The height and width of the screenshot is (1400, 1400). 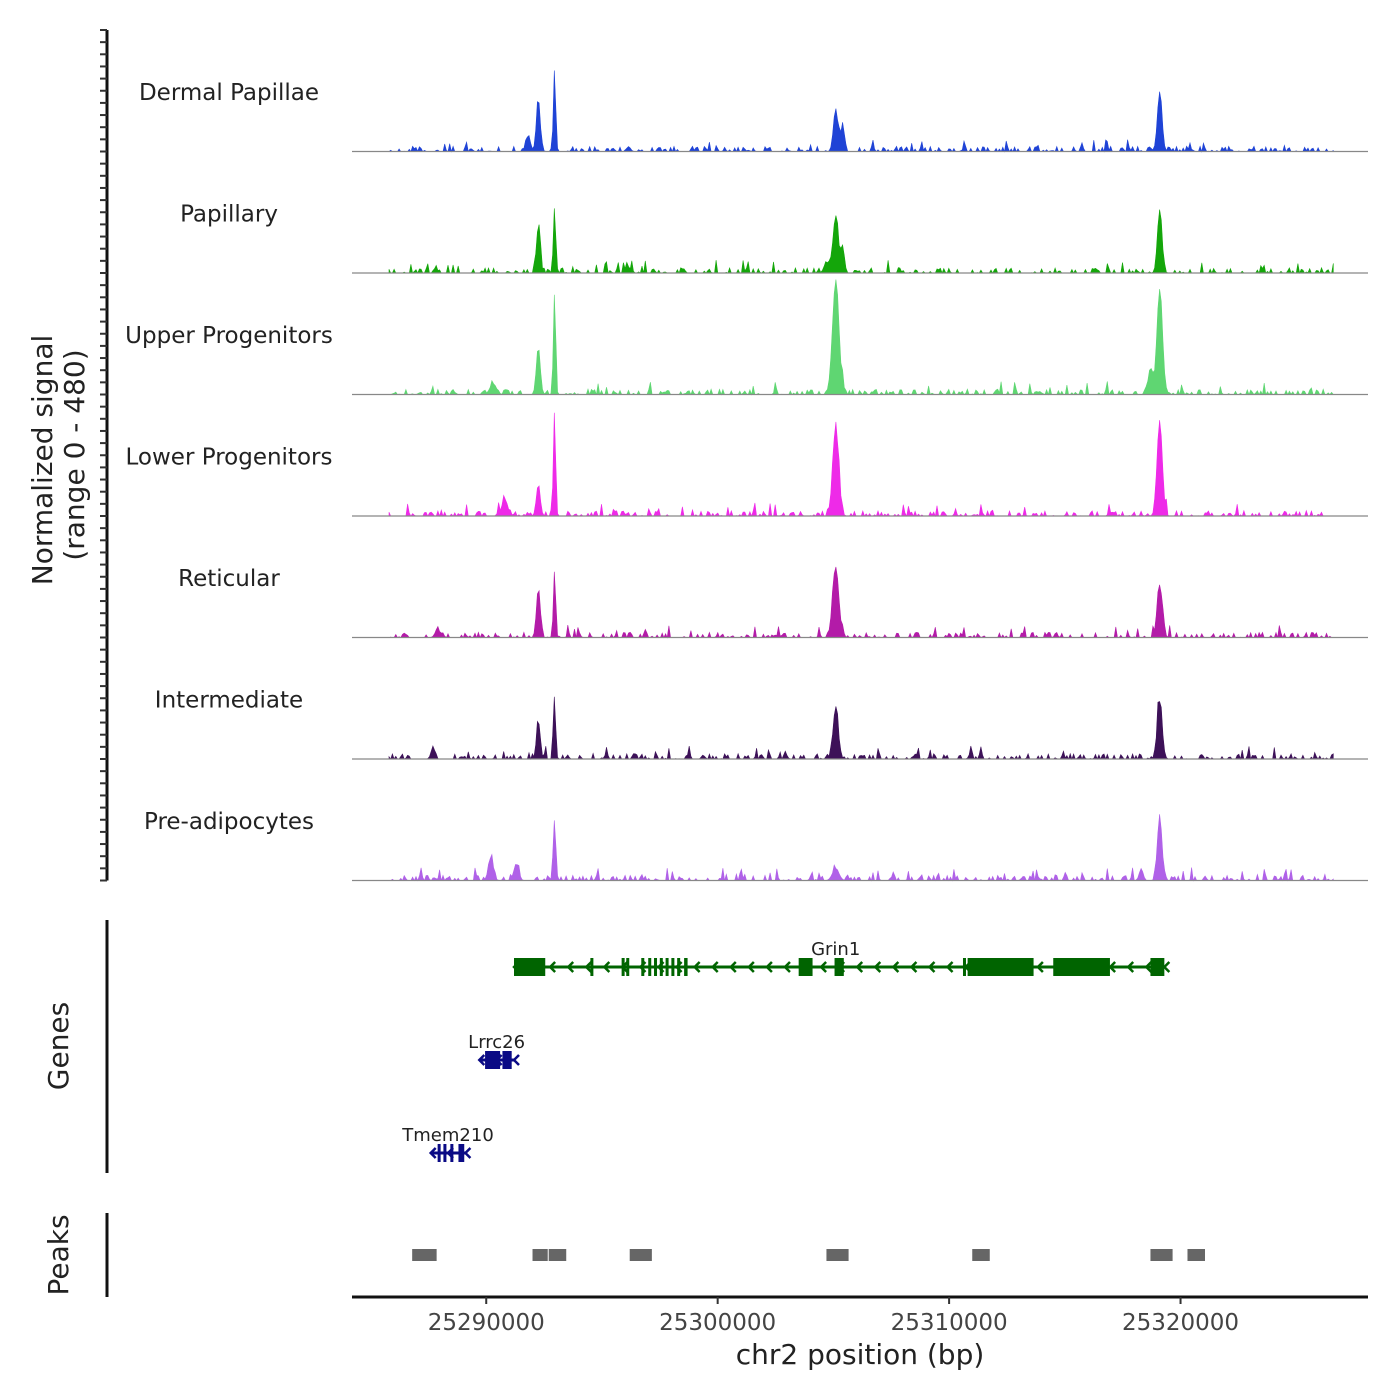 I want to click on gene-grin1: Grin1, so click(x=841, y=957).